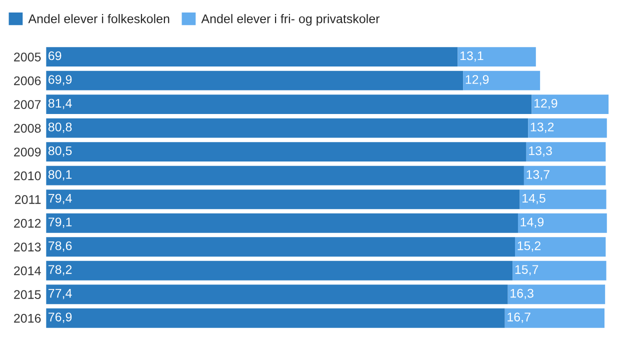 This screenshot has height=343, width=623. Describe the element at coordinates (55, 55) in the screenshot. I see `data-label: 69` at that location.